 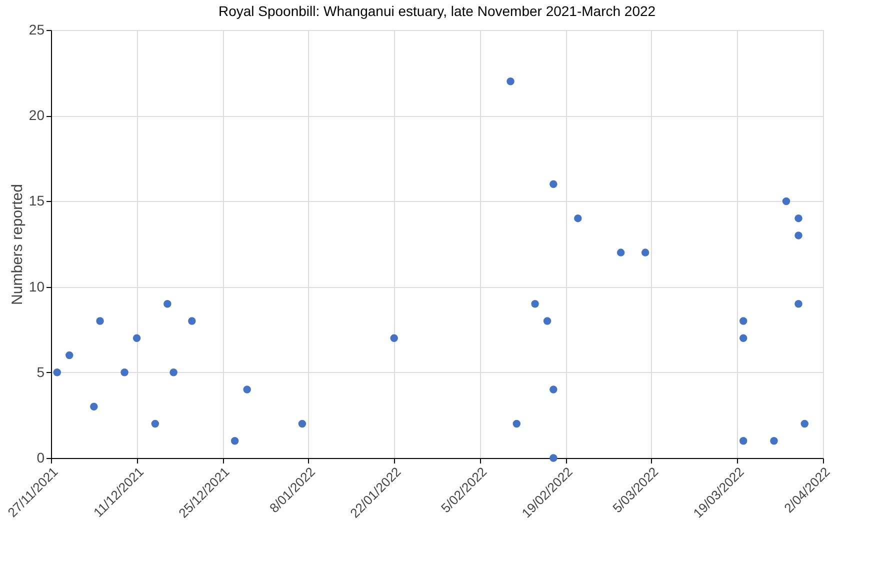 I want to click on y-tick-label: 15, so click(x=36, y=200).